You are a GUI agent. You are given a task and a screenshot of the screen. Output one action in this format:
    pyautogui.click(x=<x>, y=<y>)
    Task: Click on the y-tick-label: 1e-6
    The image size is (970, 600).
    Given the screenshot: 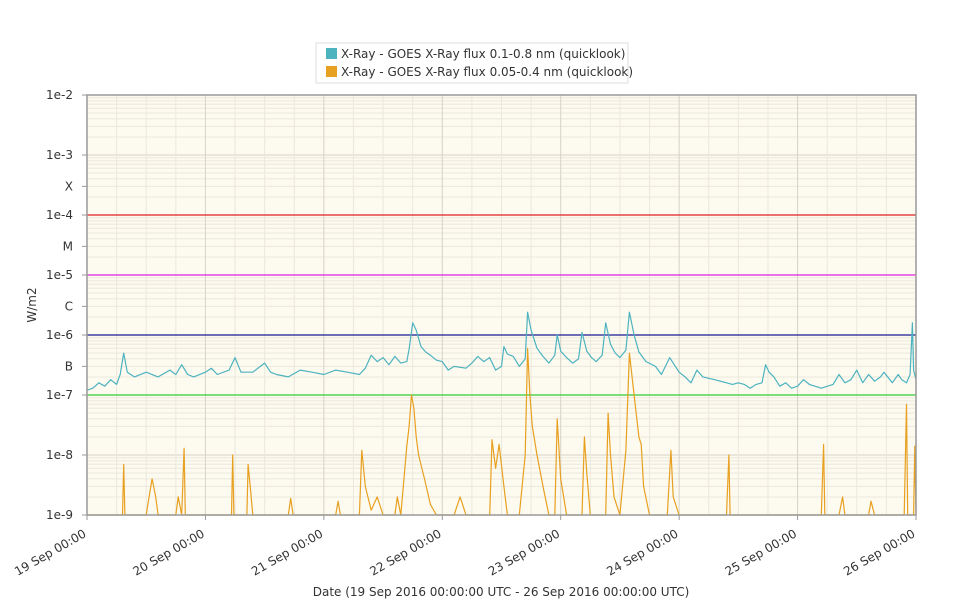 What is the action you would take?
    pyautogui.click(x=59, y=335)
    